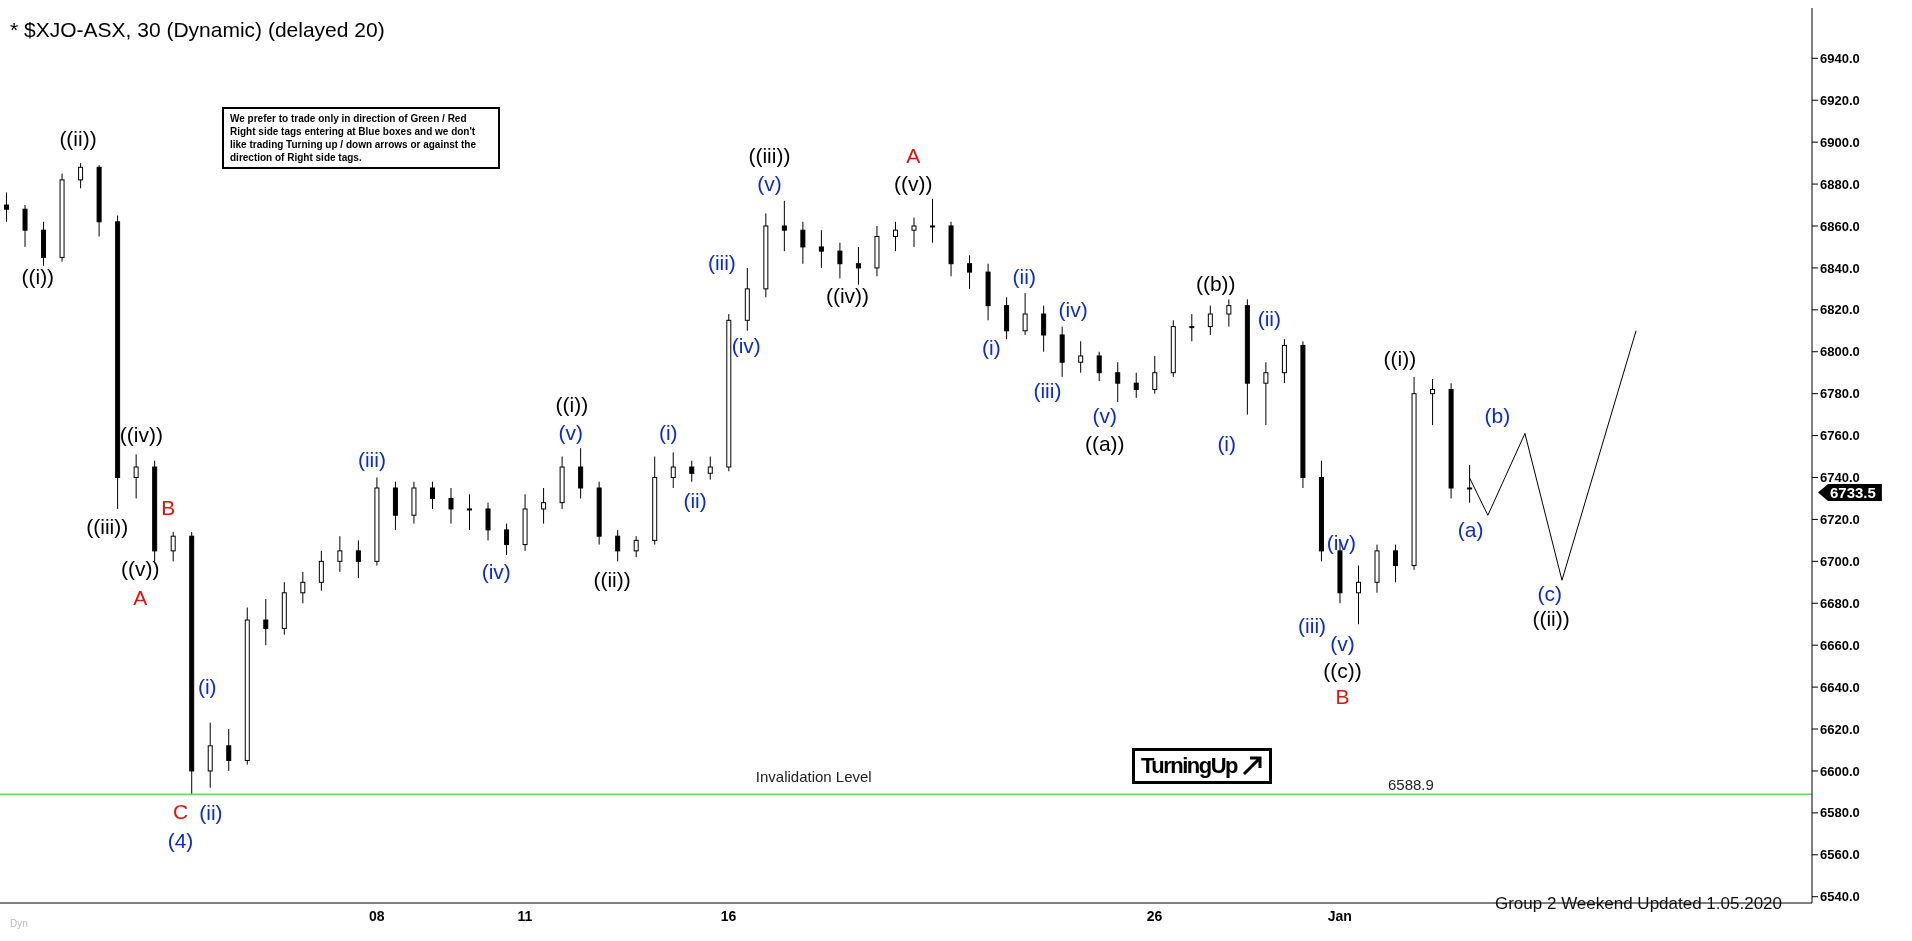 The width and height of the screenshot is (1912, 941). What do you see at coordinates (1550, 593) in the screenshot?
I see `annotation: (c)` at bounding box center [1550, 593].